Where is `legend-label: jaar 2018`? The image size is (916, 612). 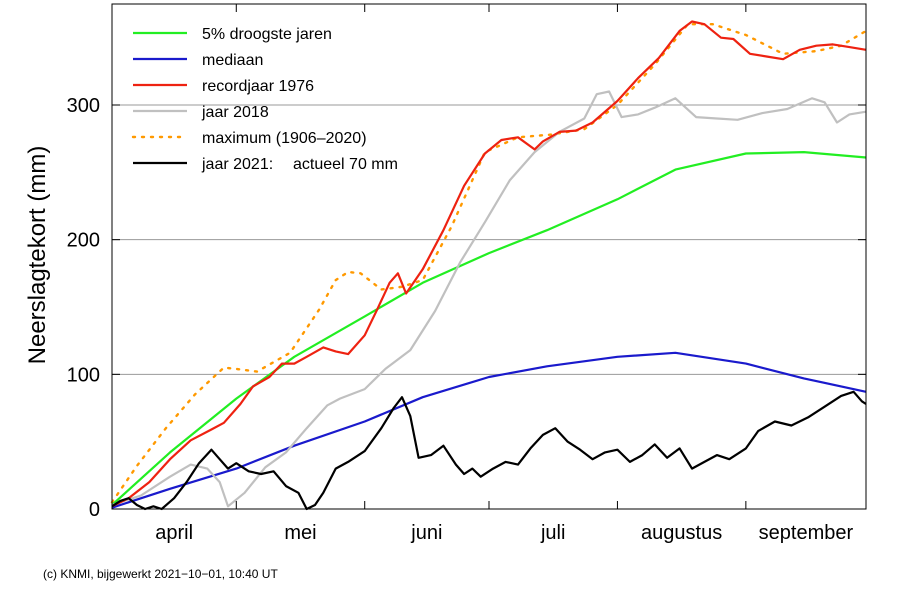
legend-label: jaar 2018 is located at coordinates (235, 112).